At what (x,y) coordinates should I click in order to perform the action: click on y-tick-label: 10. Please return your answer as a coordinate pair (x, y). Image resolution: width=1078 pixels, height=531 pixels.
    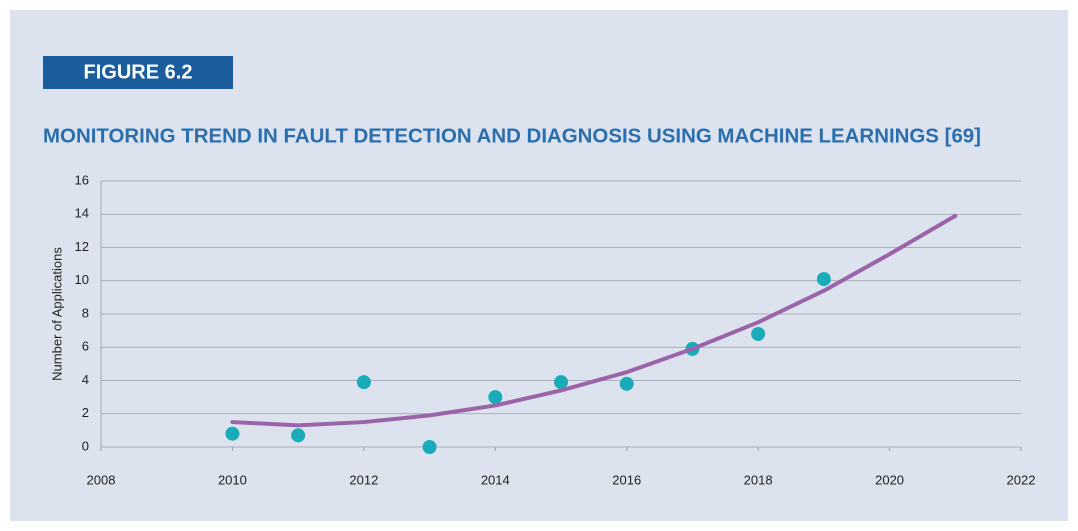
    Looking at the image, I should click on (82, 279).